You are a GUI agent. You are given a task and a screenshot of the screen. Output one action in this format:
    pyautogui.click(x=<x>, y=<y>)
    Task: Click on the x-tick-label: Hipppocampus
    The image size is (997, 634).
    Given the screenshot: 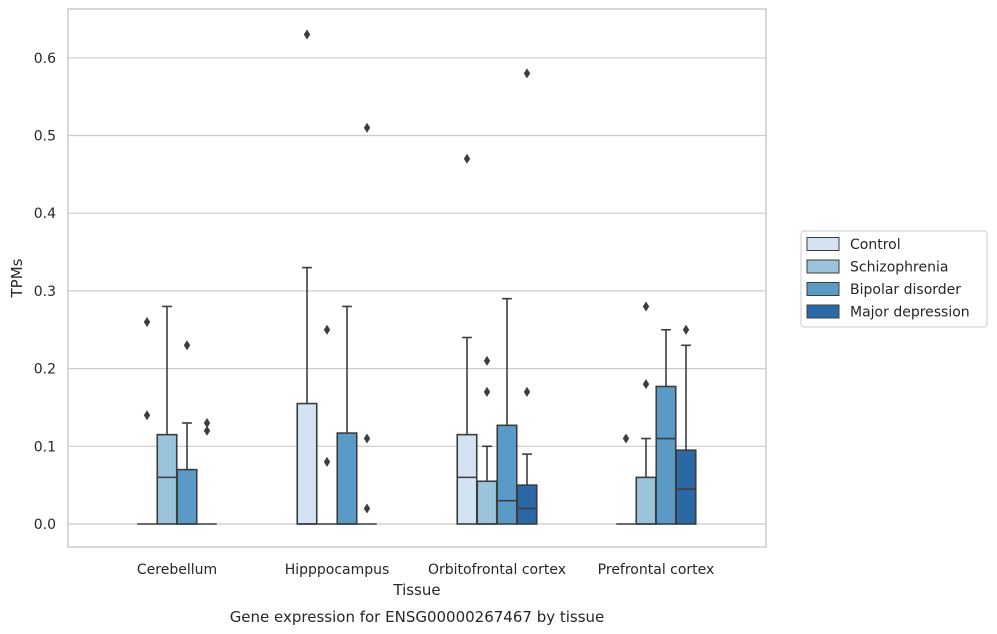 What is the action you would take?
    pyautogui.click(x=337, y=570)
    